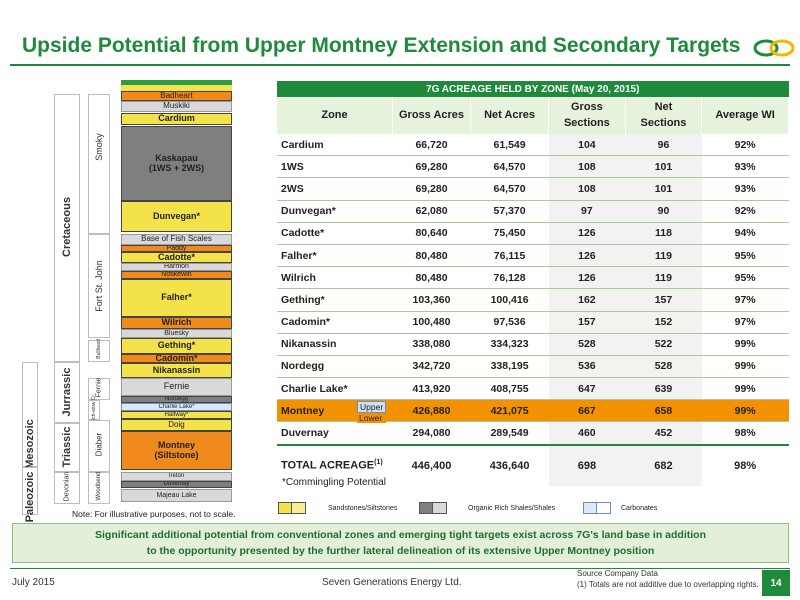 The height and width of the screenshot is (600, 800). Describe the element at coordinates (67, 227) in the screenshot. I see `period-label-cretaceous: Cretaceous` at that location.